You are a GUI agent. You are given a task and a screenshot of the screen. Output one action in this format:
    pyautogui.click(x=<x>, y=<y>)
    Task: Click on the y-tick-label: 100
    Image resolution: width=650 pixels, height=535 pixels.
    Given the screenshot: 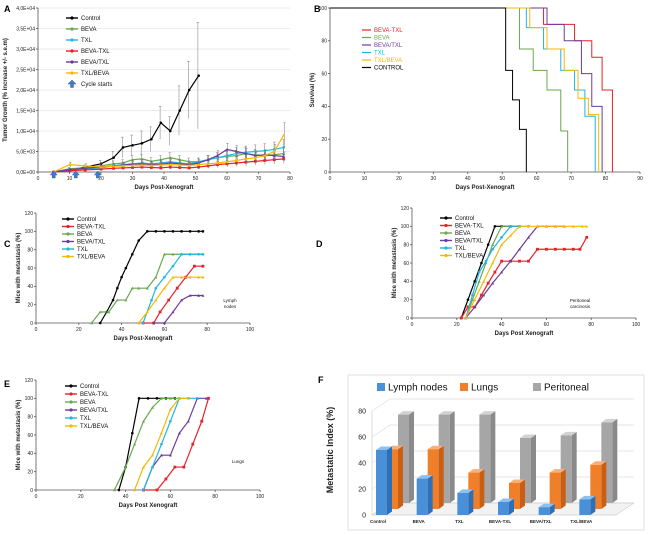 What is the action you would take?
    pyautogui.click(x=323, y=9)
    